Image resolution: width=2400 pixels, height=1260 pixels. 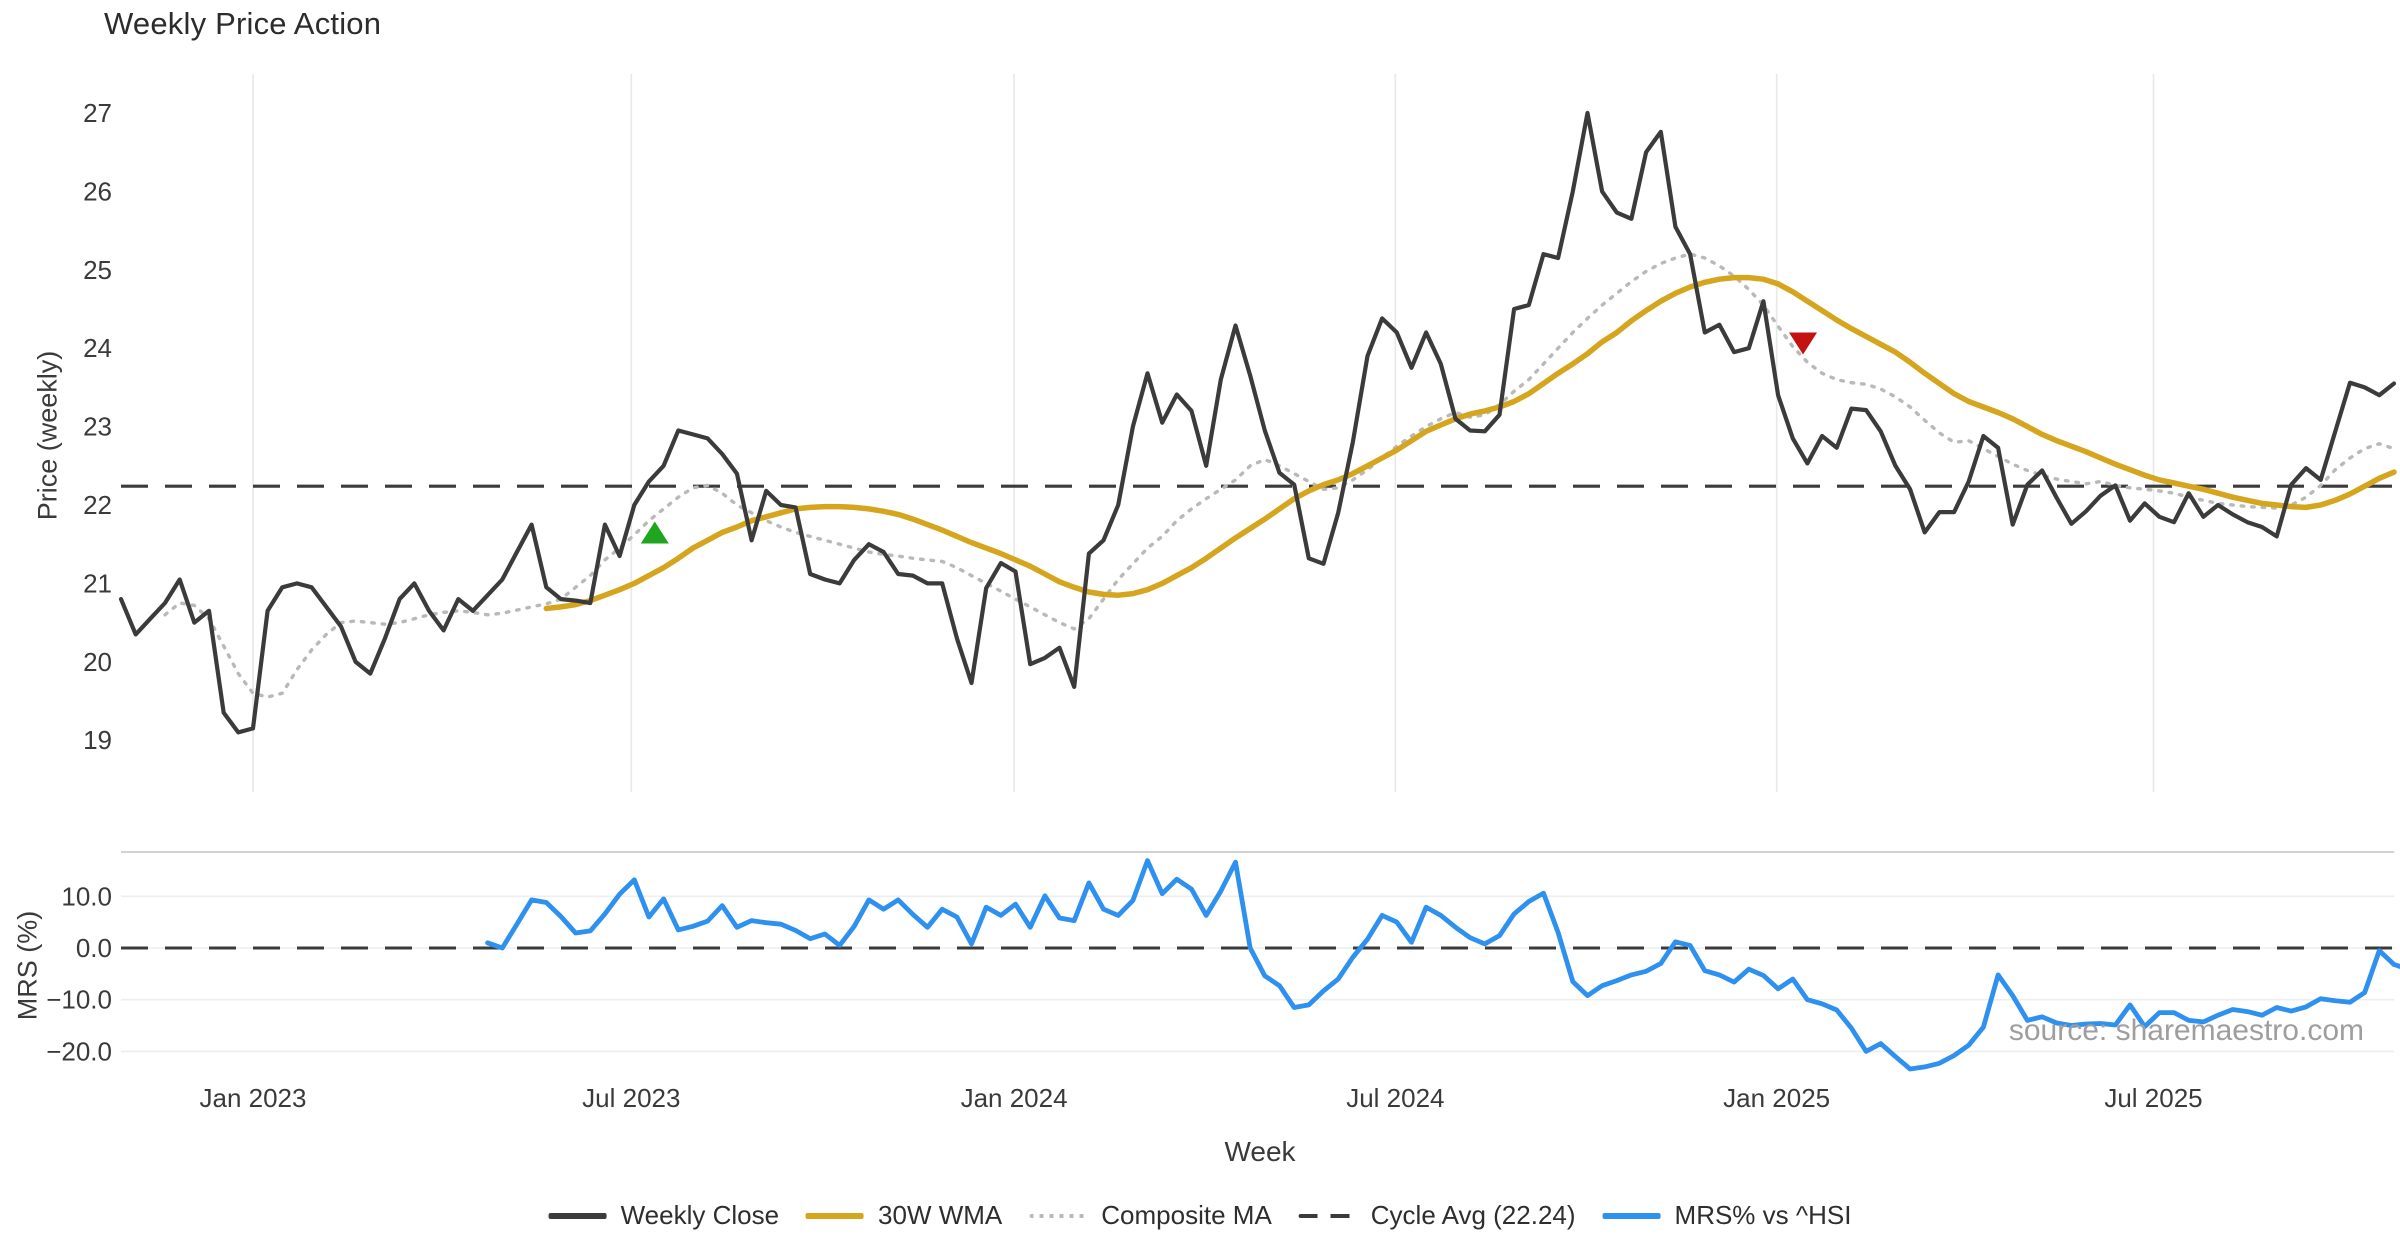 I want to click on mrs-line, so click(x=1442, y=965).